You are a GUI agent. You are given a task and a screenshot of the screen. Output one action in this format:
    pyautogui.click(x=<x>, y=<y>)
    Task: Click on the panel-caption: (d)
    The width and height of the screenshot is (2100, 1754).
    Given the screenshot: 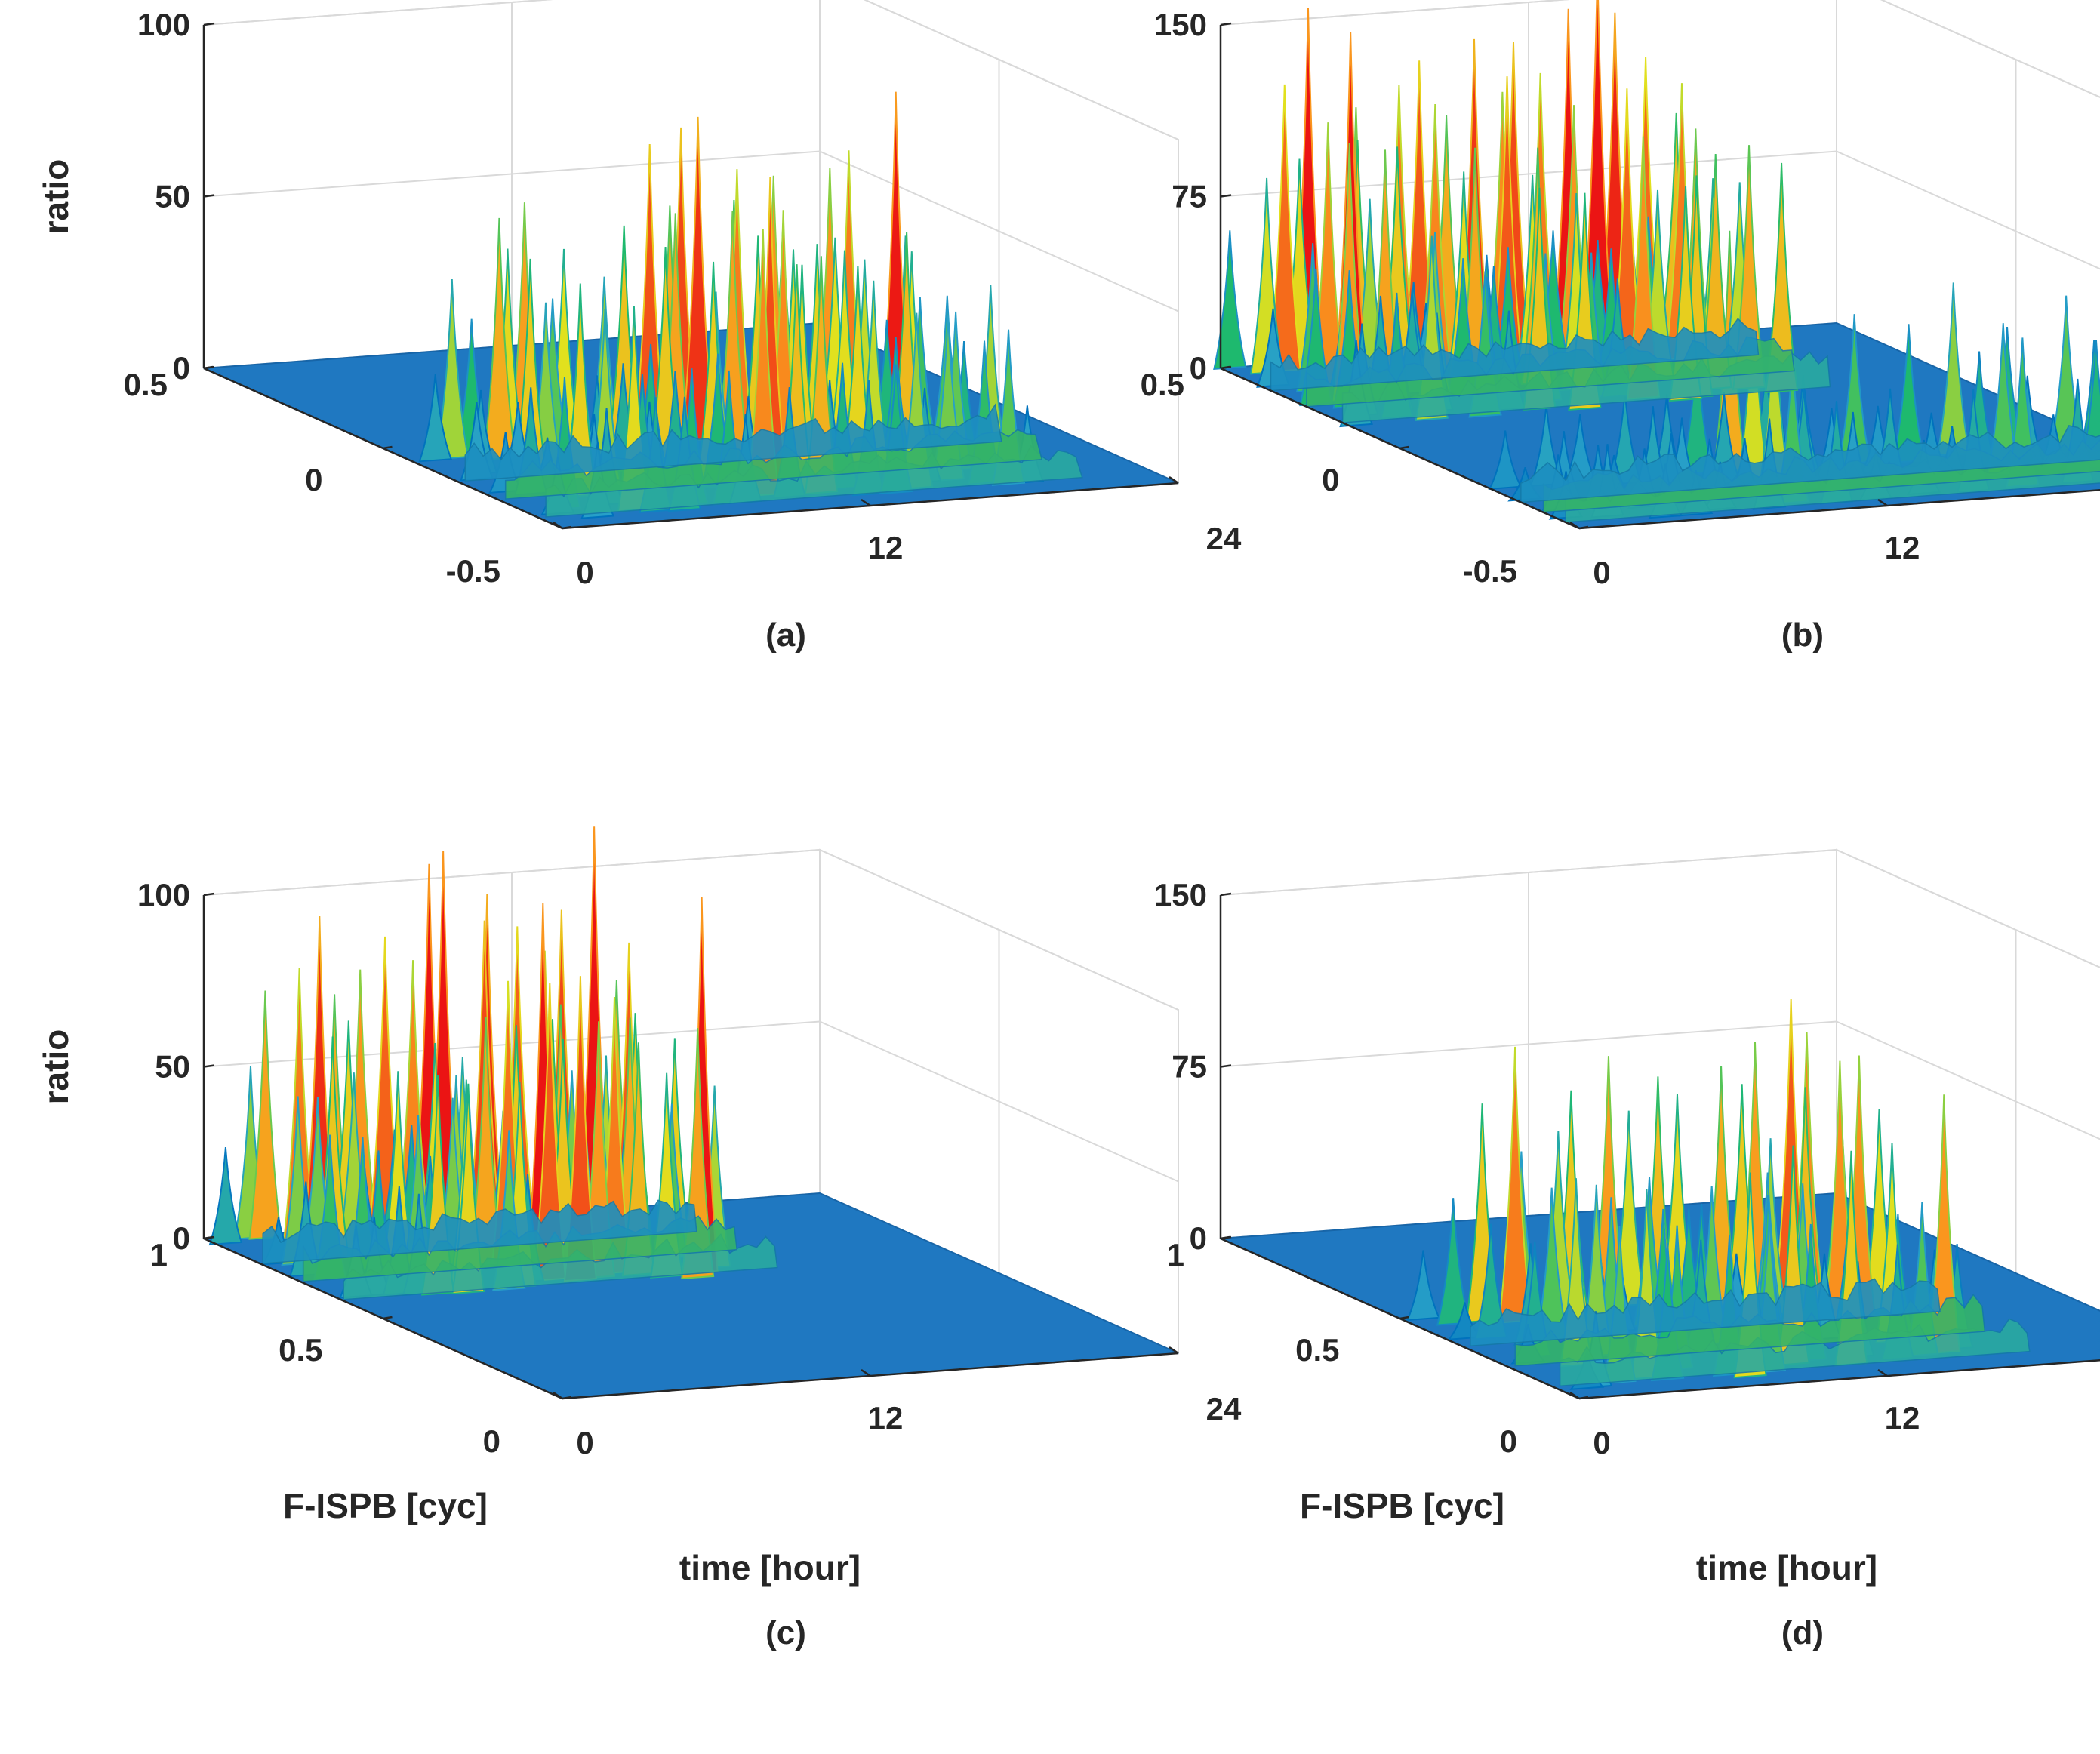 What is the action you would take?
    pyautogui.click(x=1802, y=1632)
    